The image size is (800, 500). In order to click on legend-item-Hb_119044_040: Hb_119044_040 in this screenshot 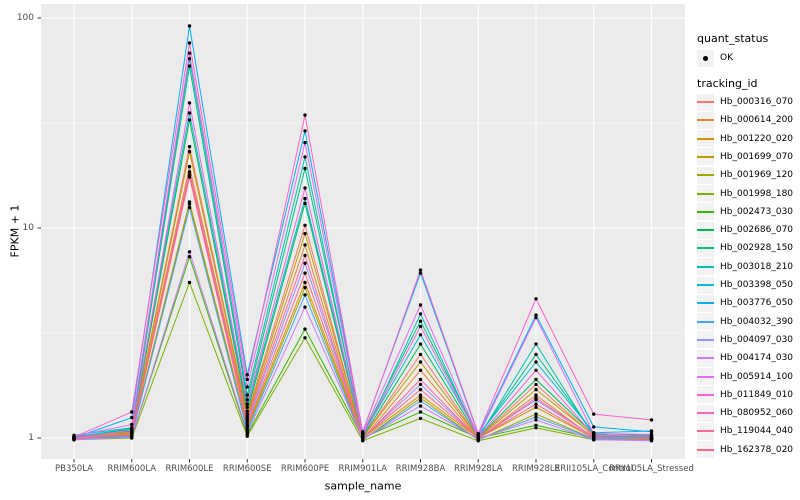, I will do `click(745, 431)`.